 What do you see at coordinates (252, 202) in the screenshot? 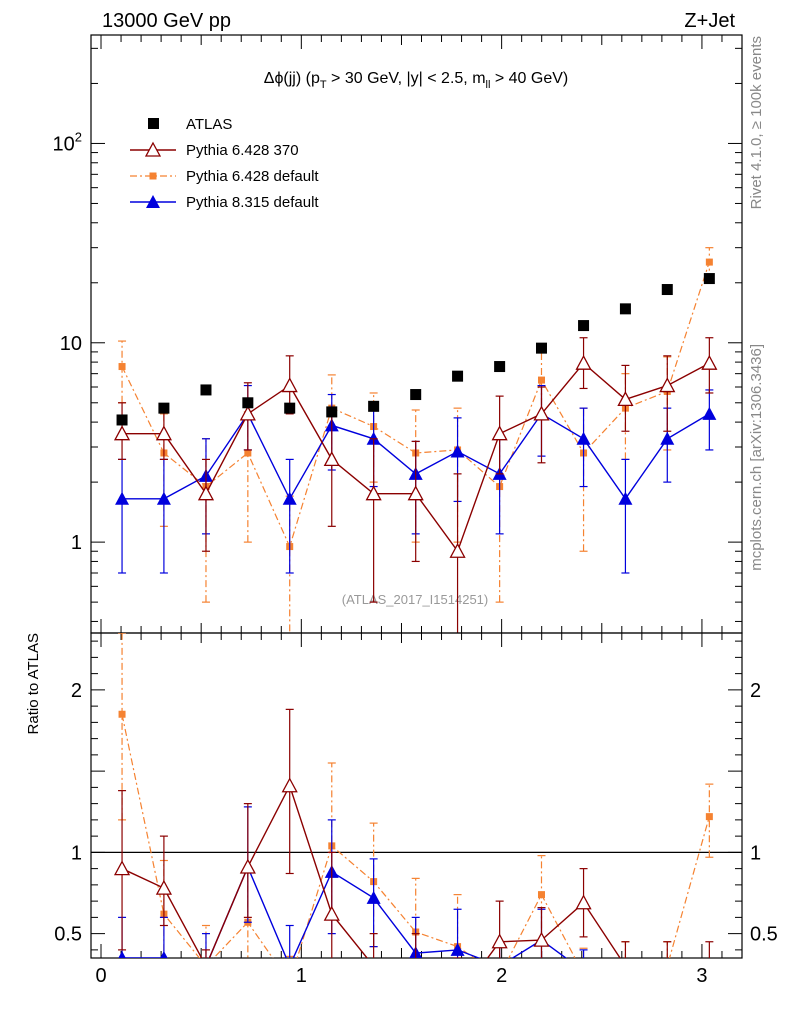
I see `legend-label-py8-default: Pythia 8.315 default` at bounding box center [252, 202].